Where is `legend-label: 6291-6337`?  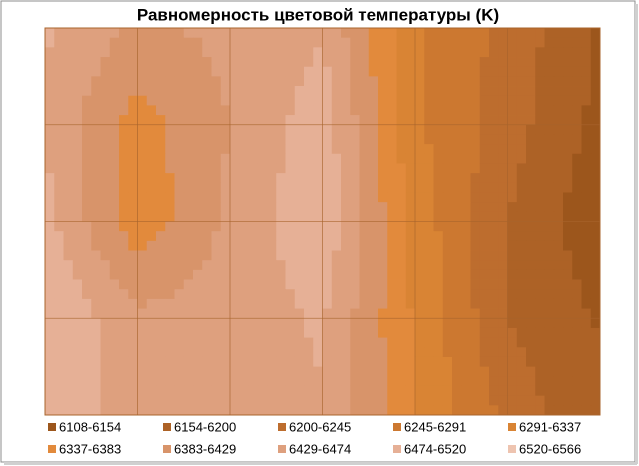
legend-label: 6291-6337 is located at coordinates (550, 426).